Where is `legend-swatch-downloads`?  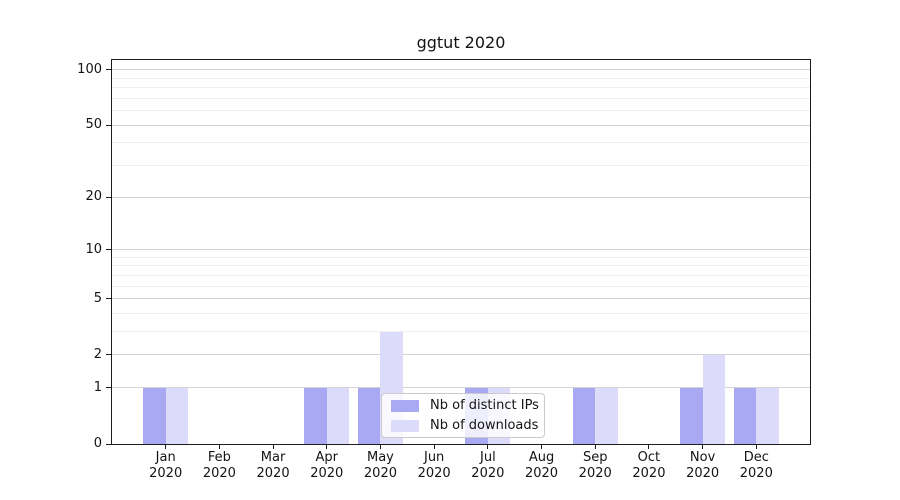
legend-swatch-downloads is located at coordinates (405, 425).